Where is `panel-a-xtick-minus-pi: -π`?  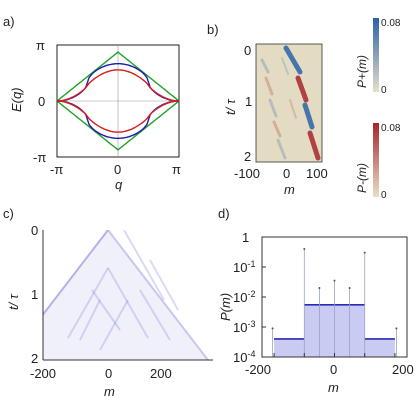
panel-a-xtick-minus-pi: -π is located at coordinates (56, 169).